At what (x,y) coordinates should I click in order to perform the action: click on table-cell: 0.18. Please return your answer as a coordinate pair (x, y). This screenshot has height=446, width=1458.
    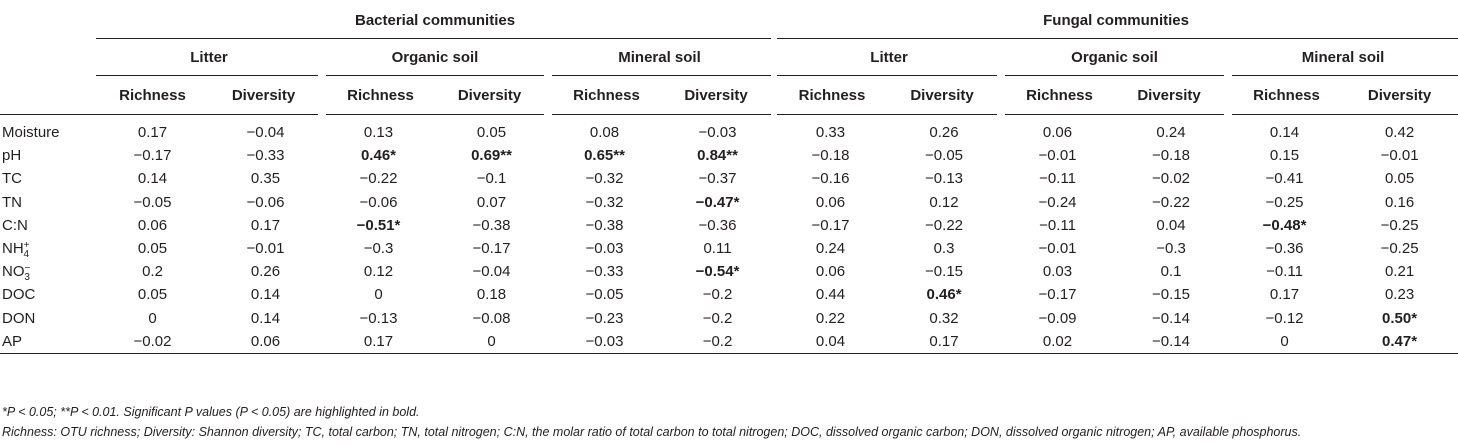
    Looking at the image, I should click on (491, 295).